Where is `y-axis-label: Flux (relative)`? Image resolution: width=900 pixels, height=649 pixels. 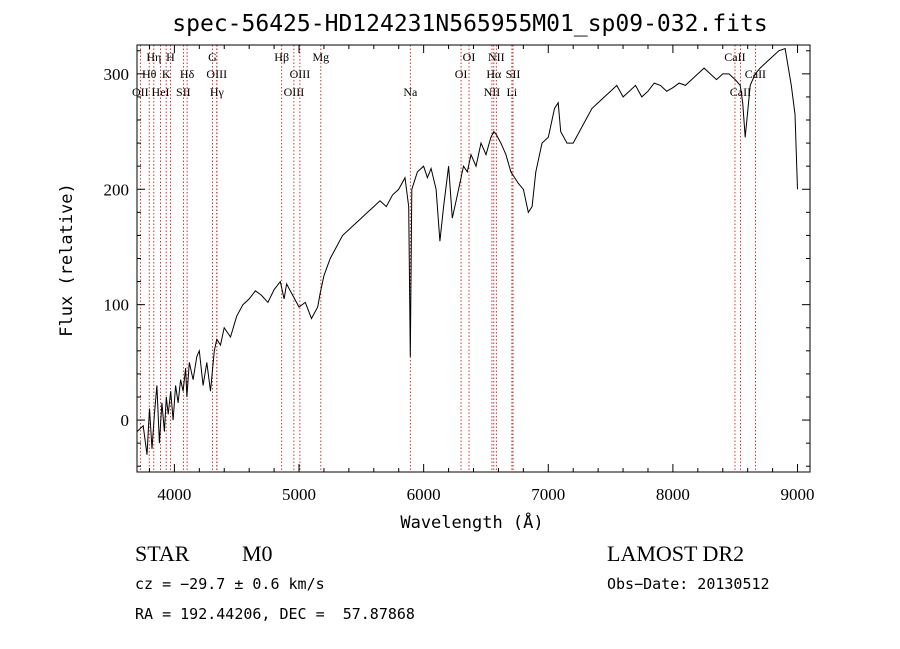 y-axis-label: Flux (relative) is located at coordinates (67, 260).